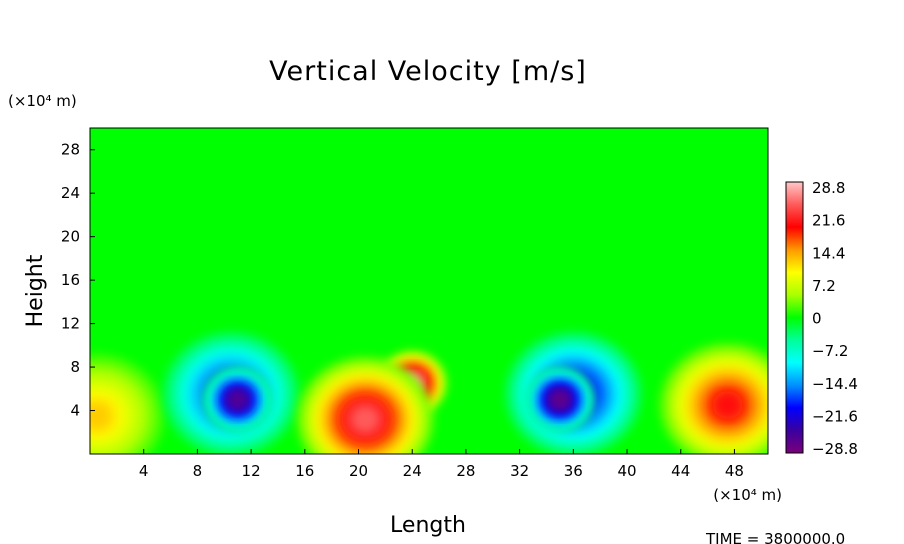  I want to click on y-axis-ticks: 4 8 12 16 20 24 28, so click(78, 280).